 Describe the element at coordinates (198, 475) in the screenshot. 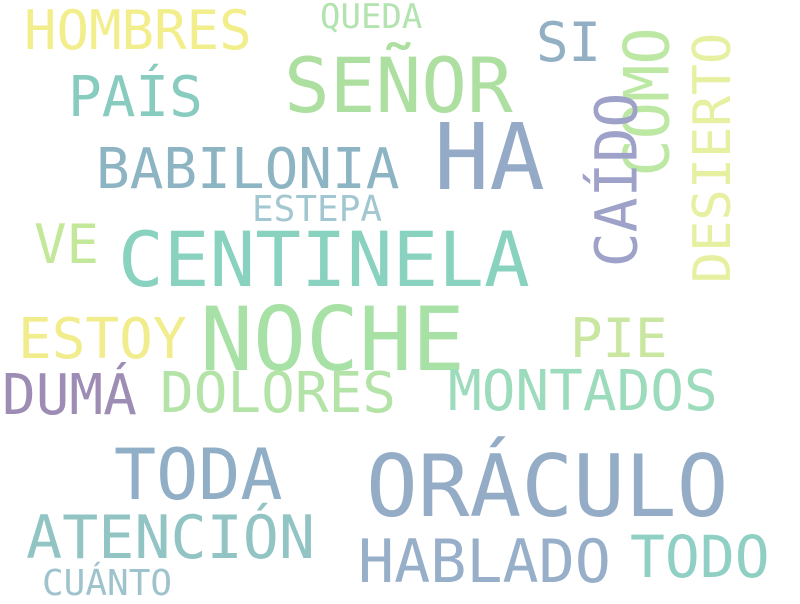

I see `word-toda: TODA` at that location.